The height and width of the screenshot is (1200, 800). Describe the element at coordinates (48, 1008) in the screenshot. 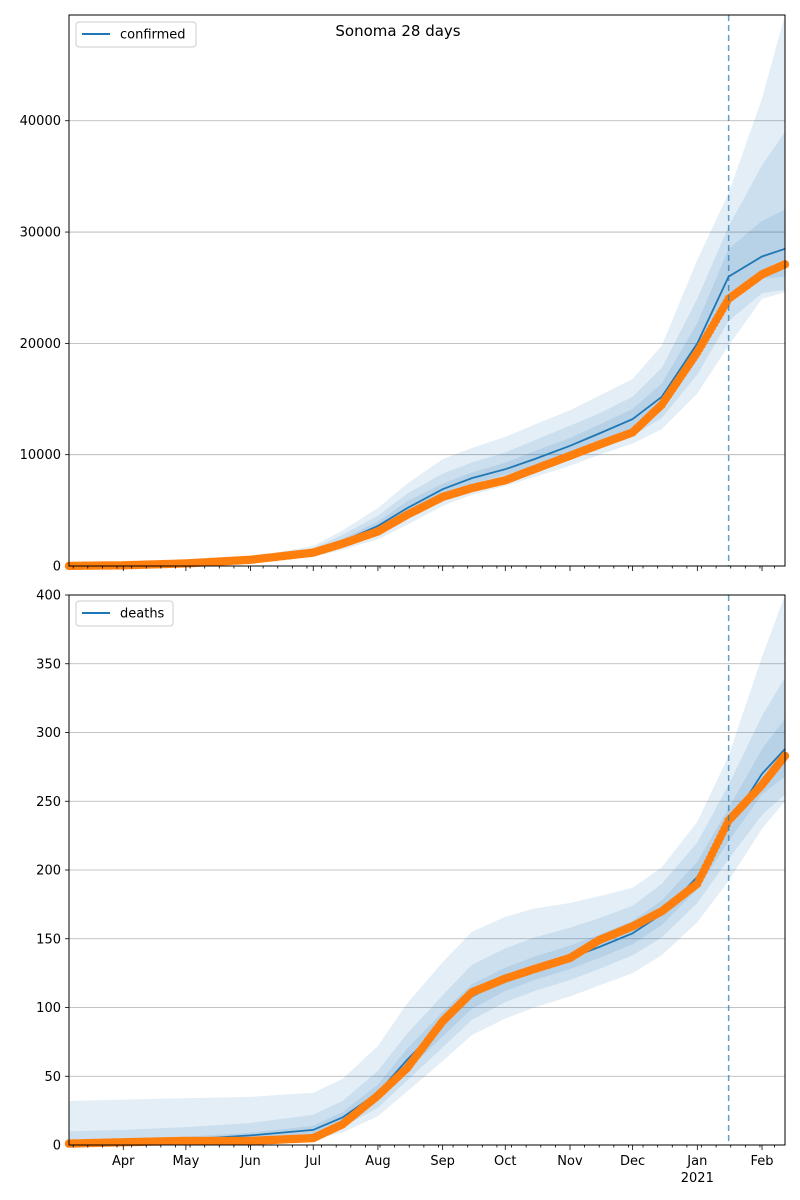

I see `y-tick-label: 100` at that location.